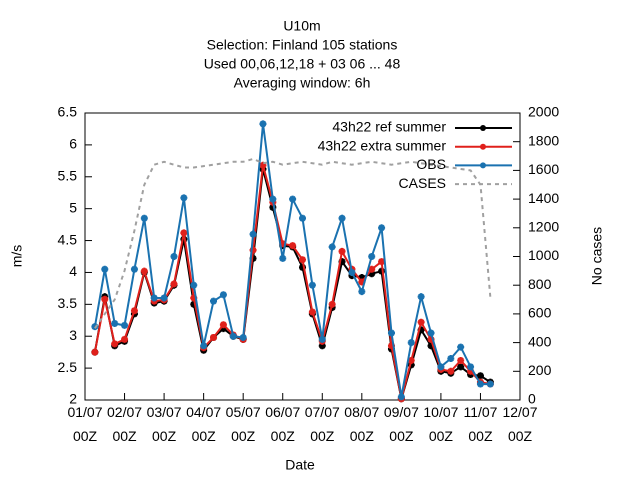 The height and width of the screenshot is (480, 640). Describe the element at coordinates (389, 127) in the screenshot. I see `legend-label: 43h22 ref summer` at that location.